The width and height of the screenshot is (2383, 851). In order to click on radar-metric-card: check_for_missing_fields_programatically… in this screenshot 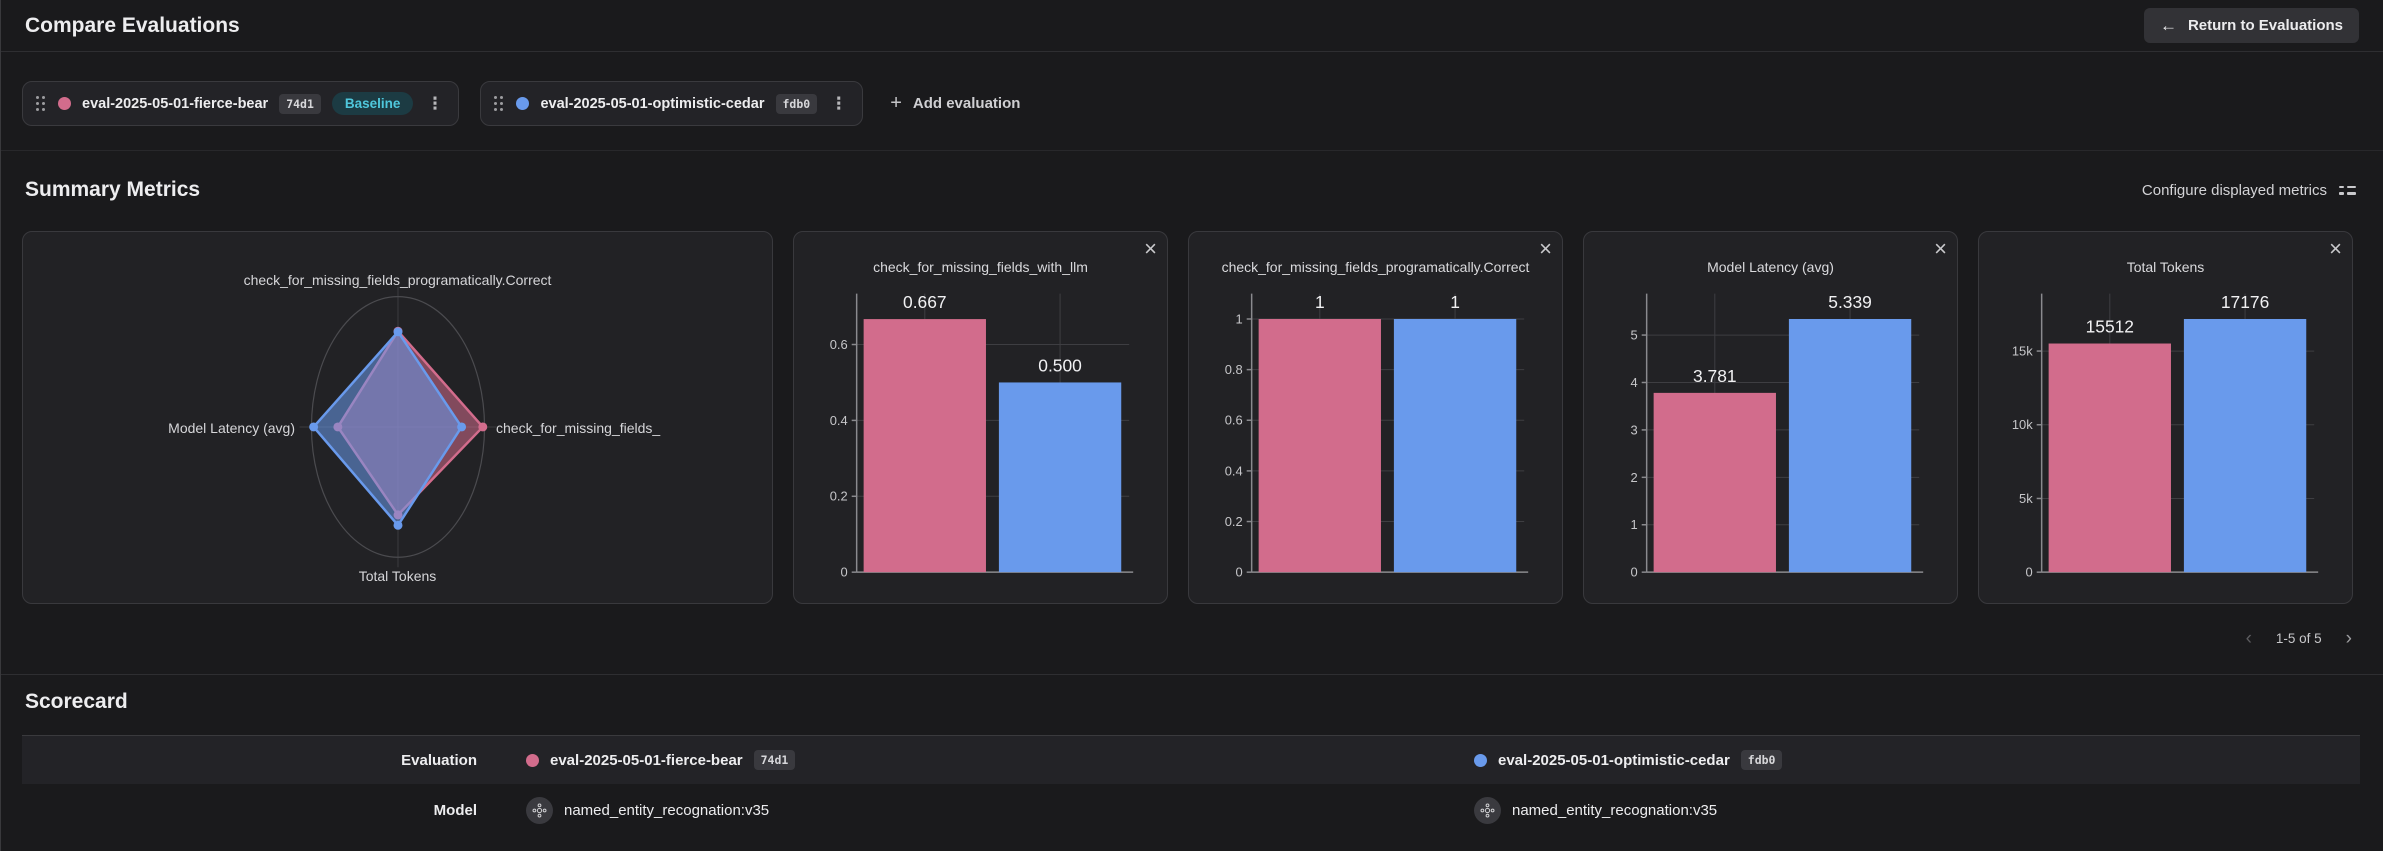, I will do `click(397, 417)`.